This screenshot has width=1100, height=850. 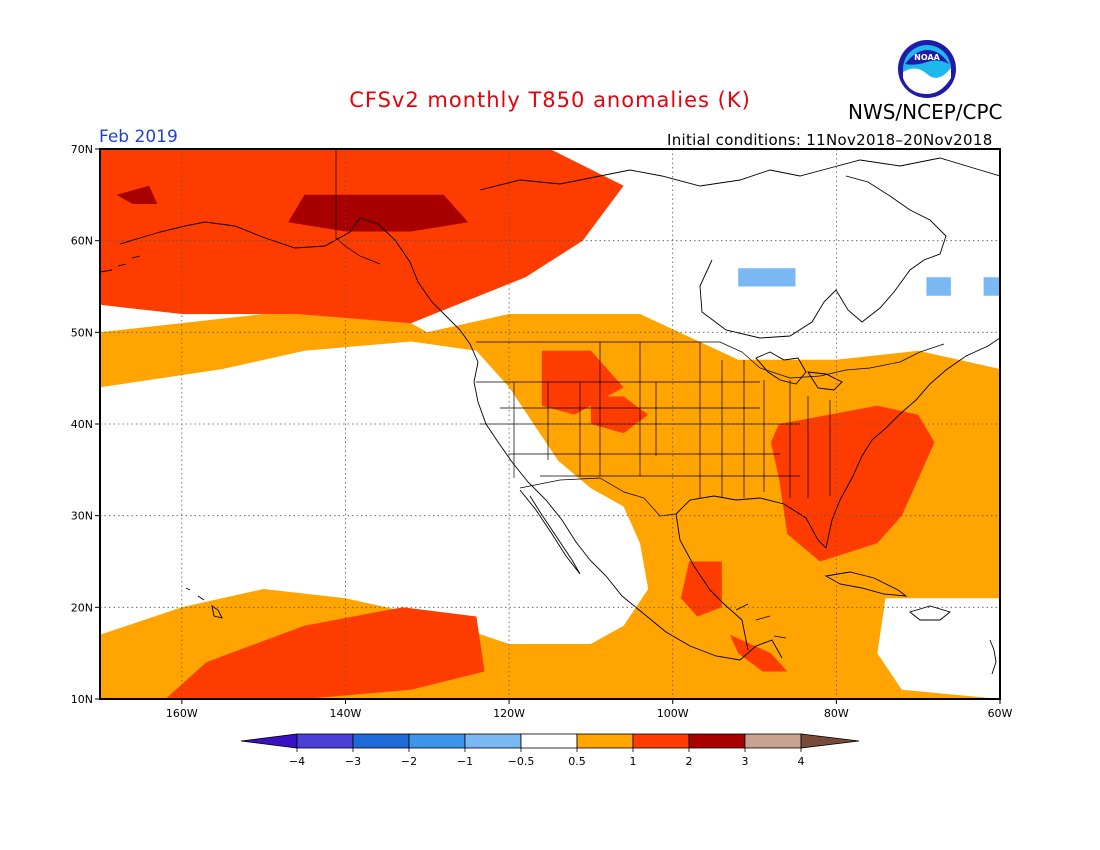 I want to click on colorbar-arrow-high, so click(x=830, y=741).